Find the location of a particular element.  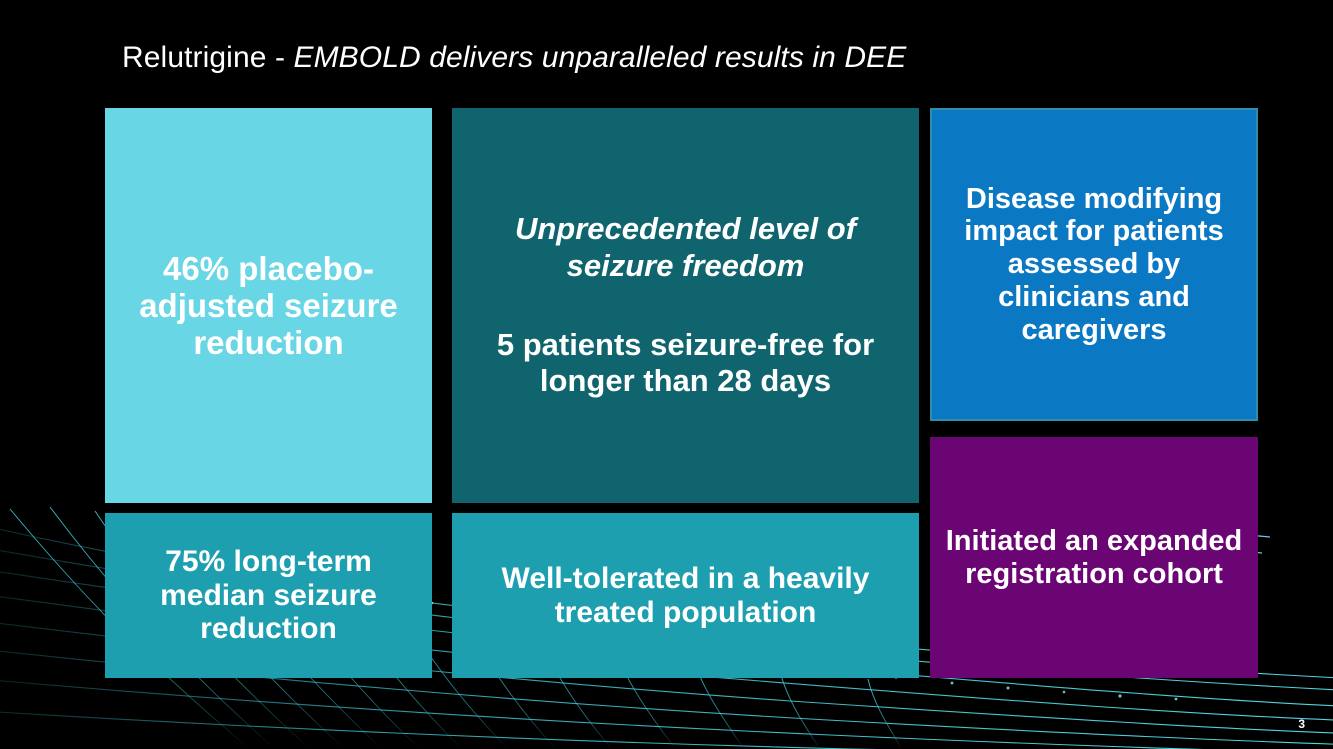

slide-number: 3 is located at coordinates (1301, 724).